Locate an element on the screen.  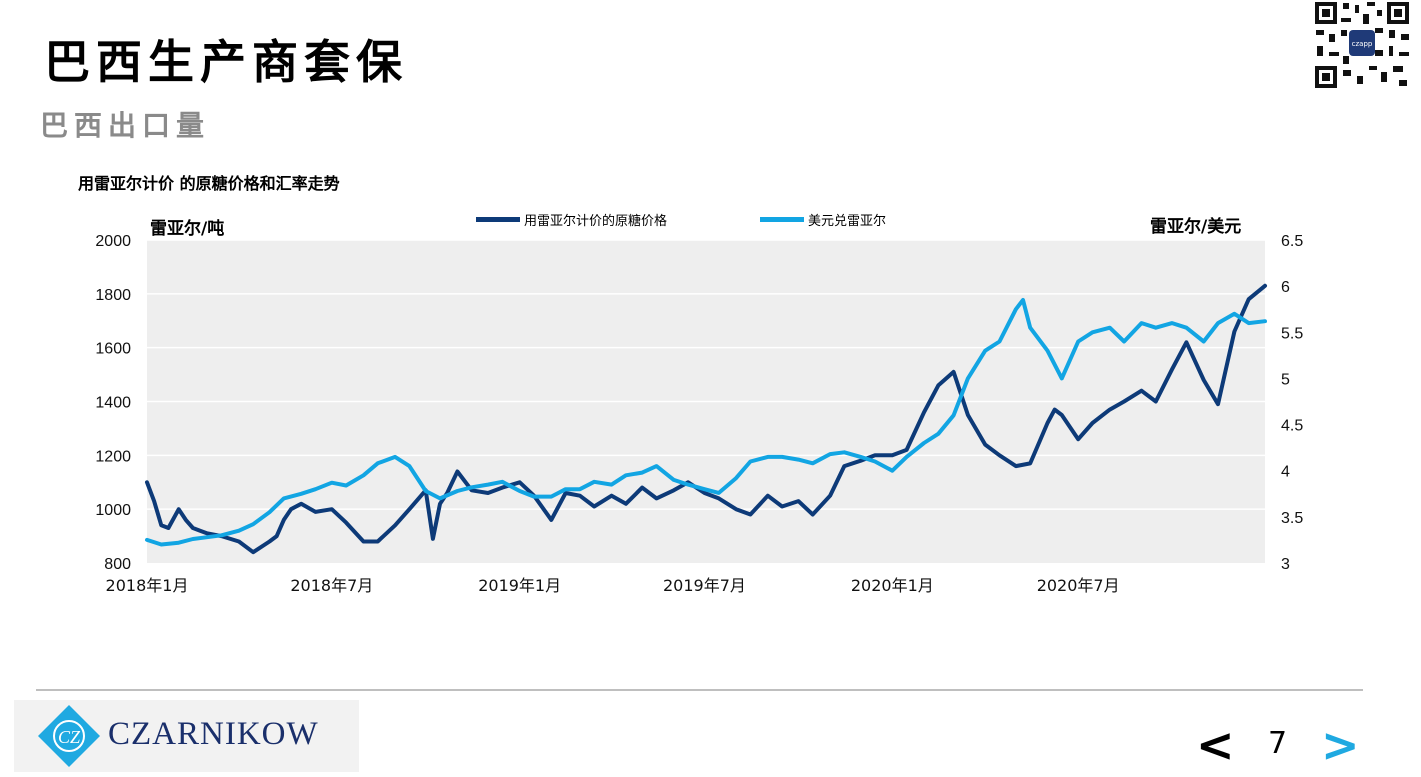
right-tick-label: 6 is located at coordinates (1285, 287).